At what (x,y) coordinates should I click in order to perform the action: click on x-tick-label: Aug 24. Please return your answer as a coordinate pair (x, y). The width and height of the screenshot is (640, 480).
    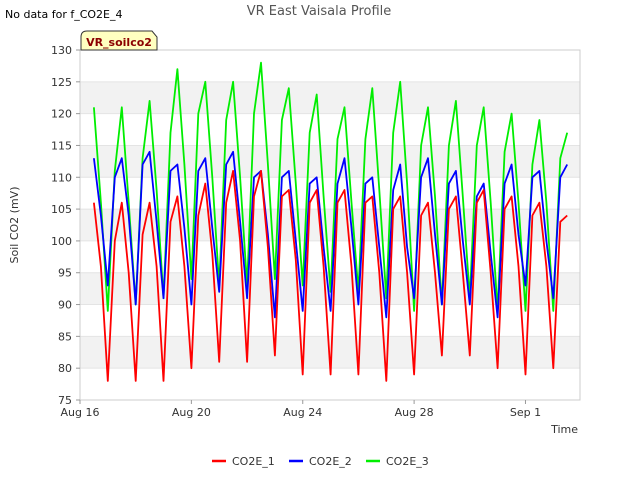
    Looking at the image, I should click on (302, 412).